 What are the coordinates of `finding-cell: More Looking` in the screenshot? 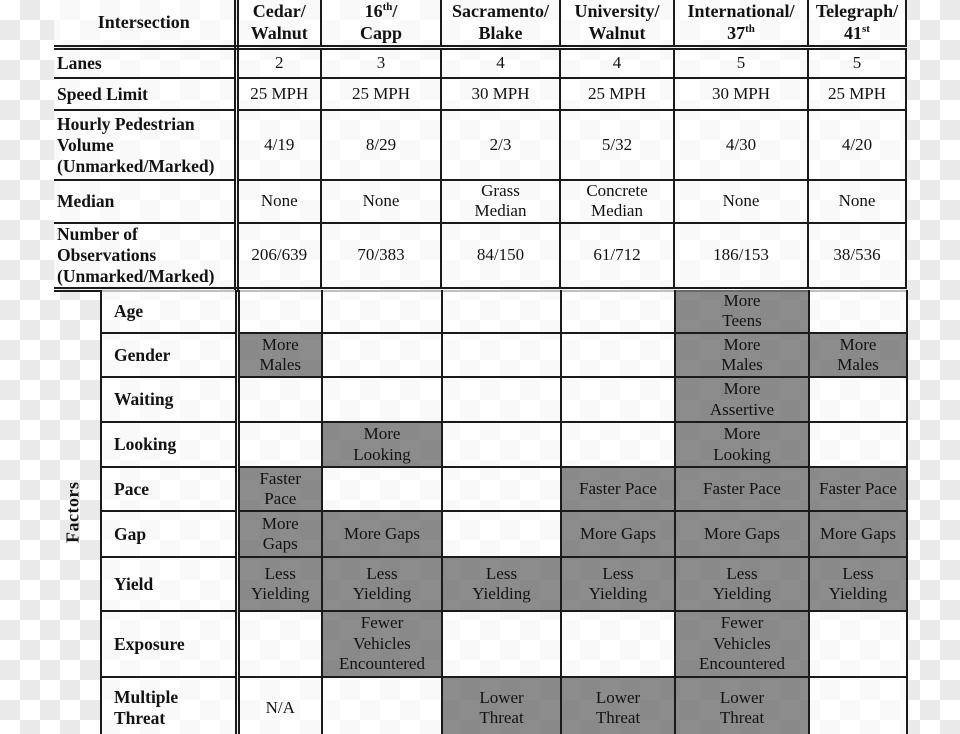 It's located at (742, 444).